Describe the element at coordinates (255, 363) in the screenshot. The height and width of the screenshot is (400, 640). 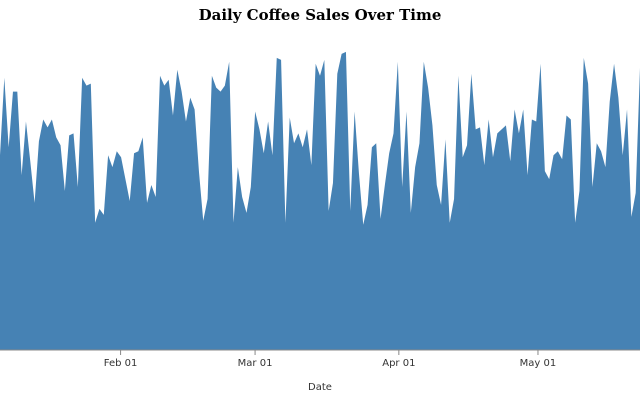
I see `x-tick-label: Mar 01` at that location.